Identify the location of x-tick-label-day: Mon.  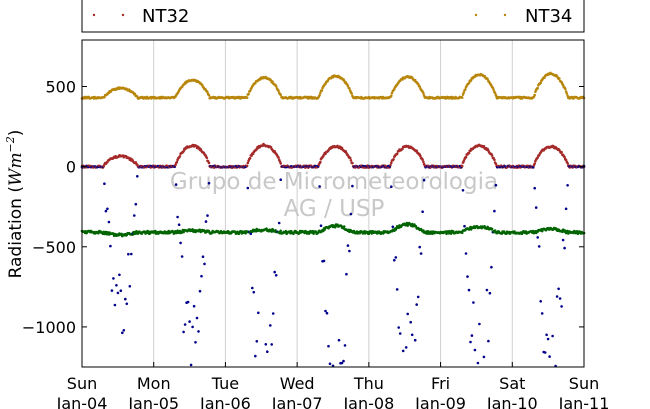
(154, 383).